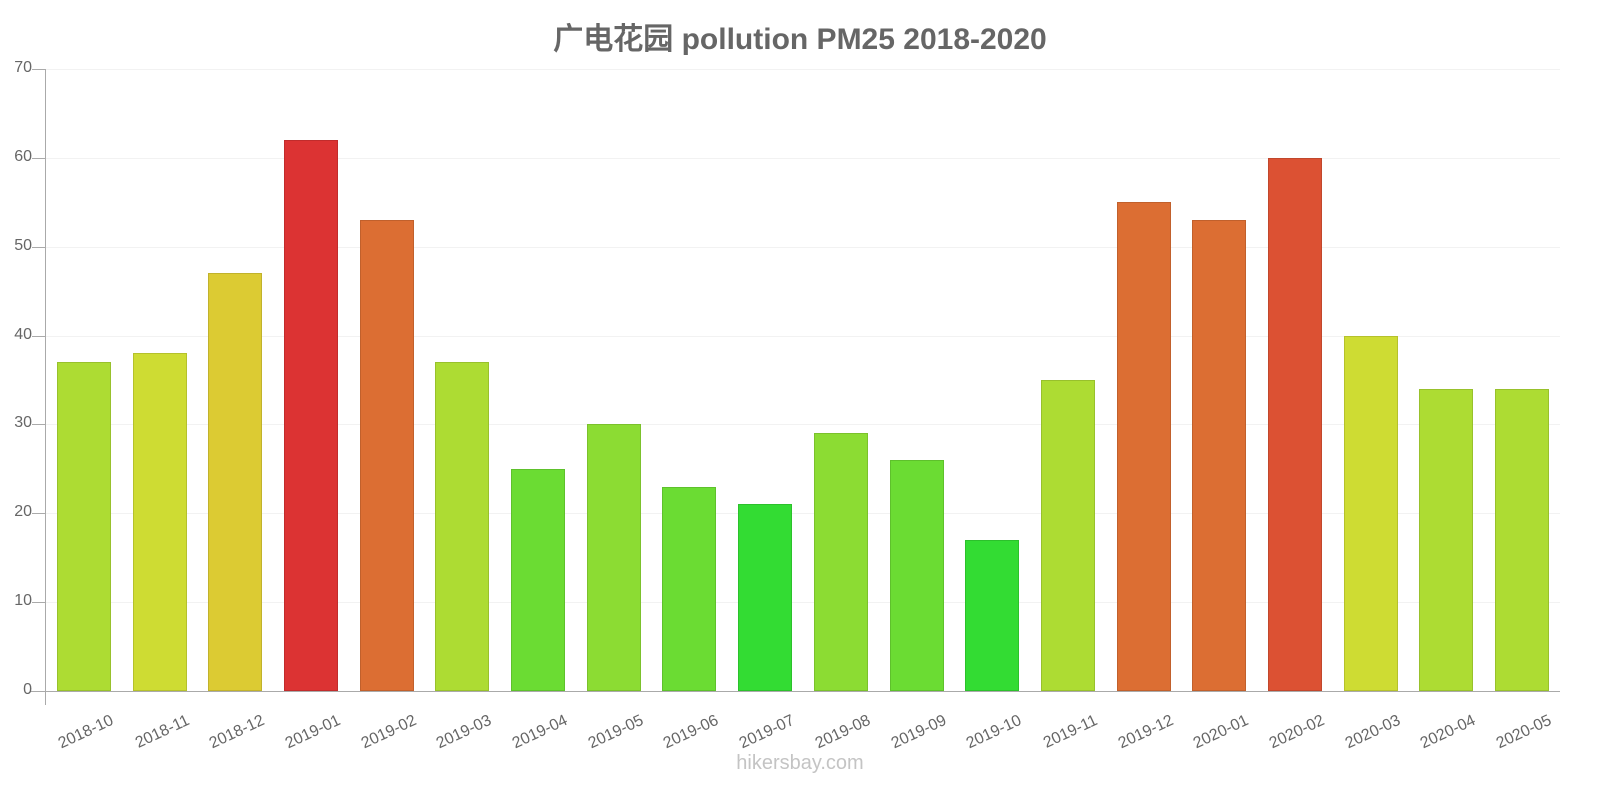 The image size is (1600, 800). What do you see at coordinates (23, 601) in the screenshot?
I see `y-tick-label: 10` at bounding box center [23, 601].